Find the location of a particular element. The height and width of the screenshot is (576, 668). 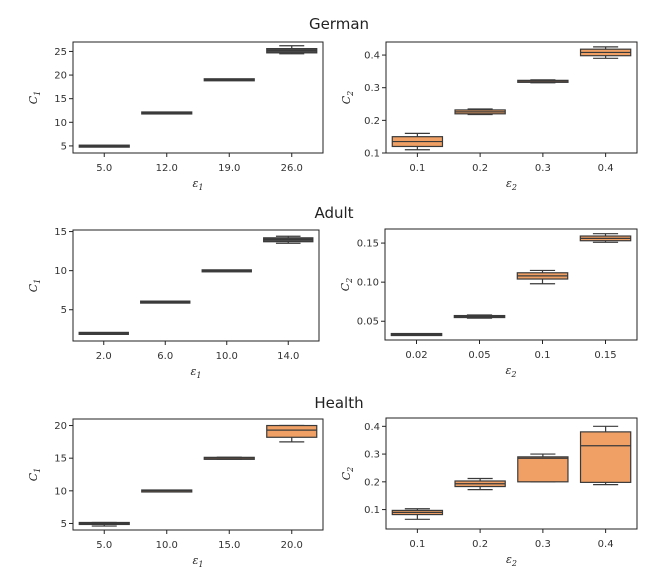

panel-4: 5 10 15 20 5.0 10.0 15.0 20.0 ε1 C1 is located at coordinates (175, 493).